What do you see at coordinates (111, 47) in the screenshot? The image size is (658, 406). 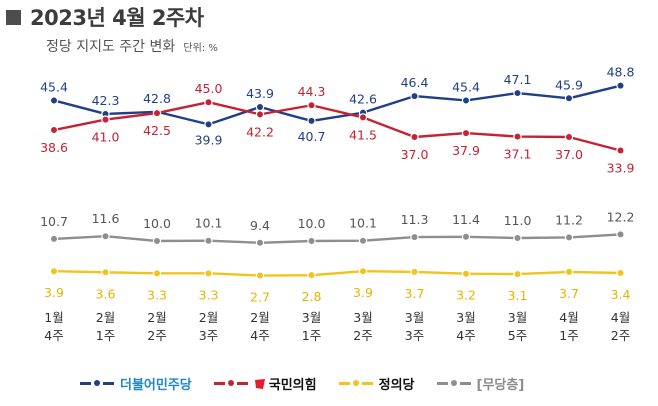 I see `chart-subtitle: 정당 지지도 주간 변화` at bounding box center [111, 47].